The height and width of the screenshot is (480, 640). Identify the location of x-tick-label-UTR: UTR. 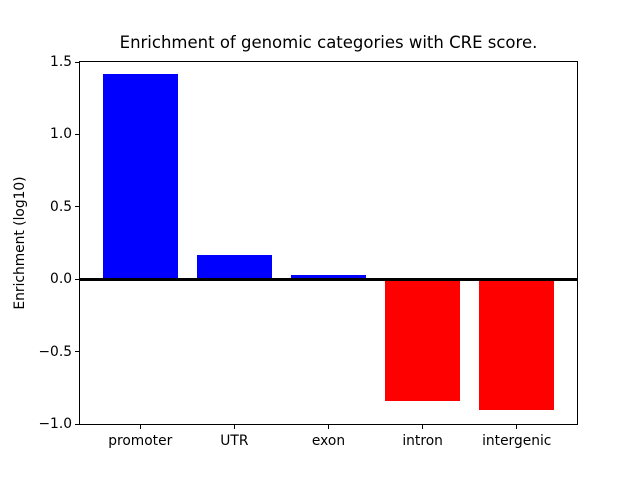
(234, 441).